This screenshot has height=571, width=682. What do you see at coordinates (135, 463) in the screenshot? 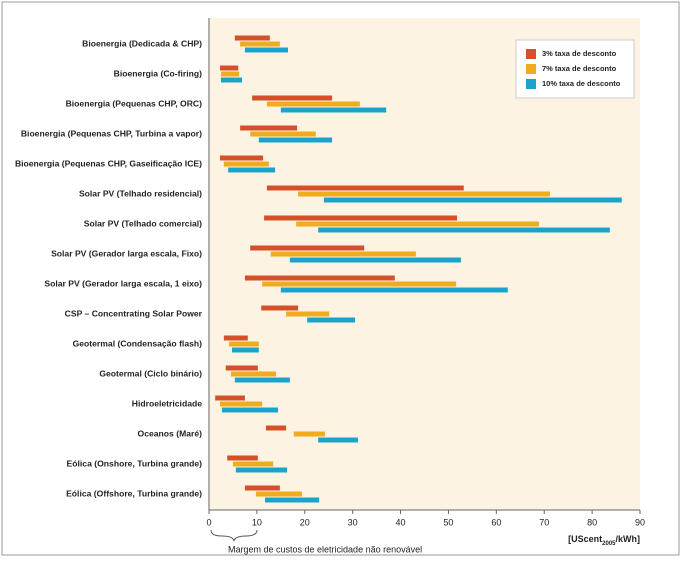
I see `category-label: Eólica (Onshore, Turbina grande)` at bounding box center [135, 463].